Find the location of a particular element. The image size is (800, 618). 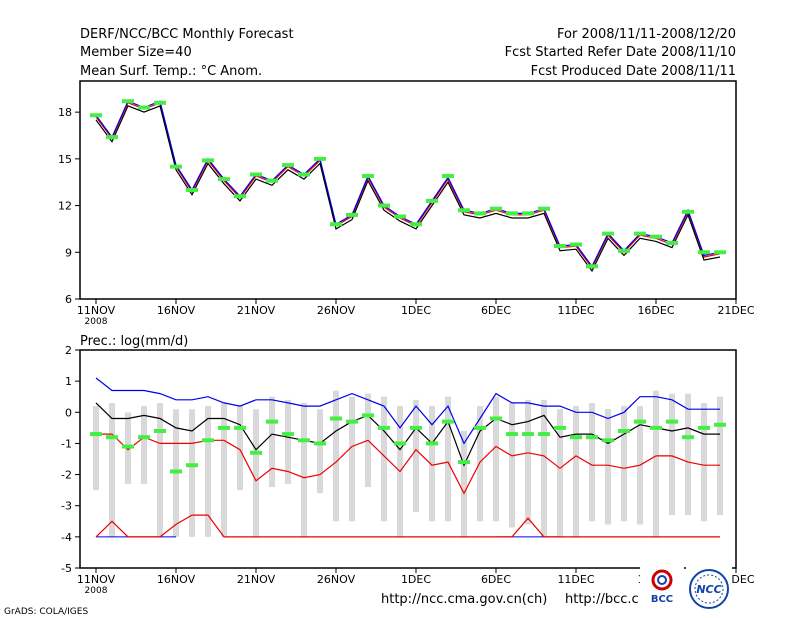

y-tick-label: -5 is located at coordinates (66, 568).